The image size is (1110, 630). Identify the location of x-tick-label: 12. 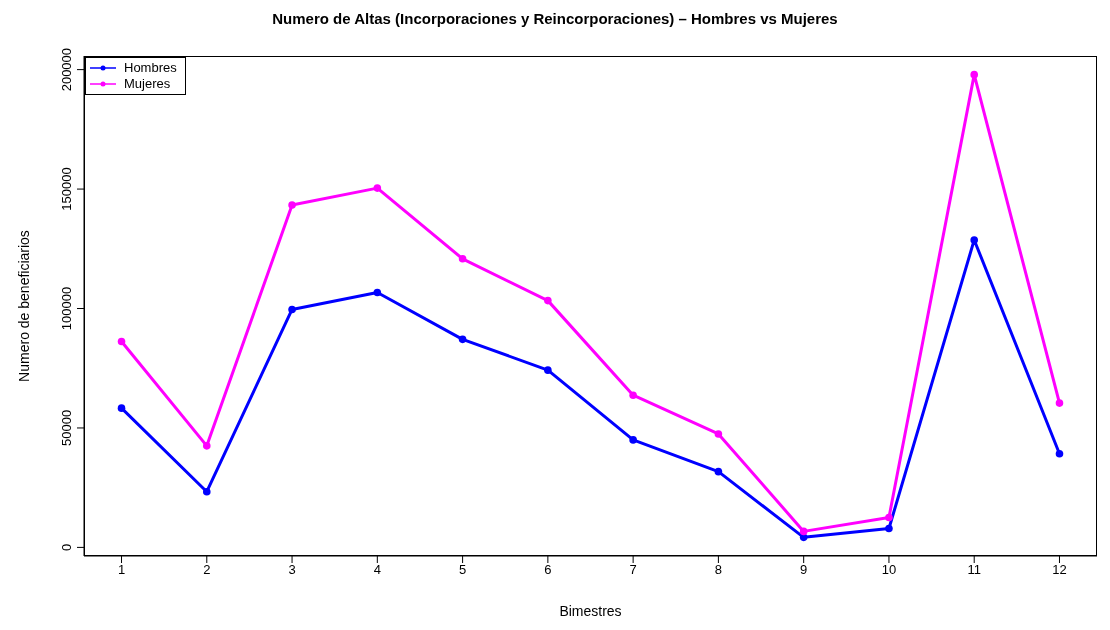
(1059, 570).